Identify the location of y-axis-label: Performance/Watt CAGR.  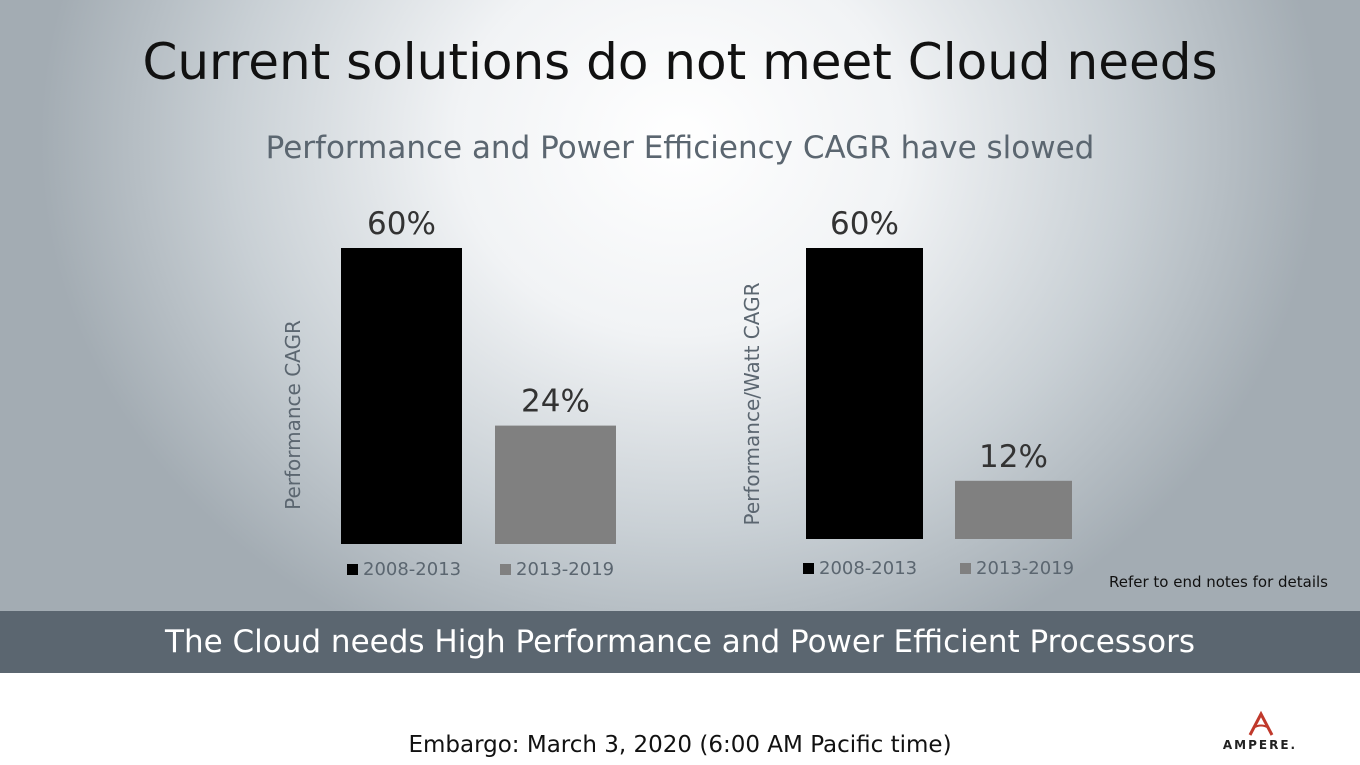
(752, 403).